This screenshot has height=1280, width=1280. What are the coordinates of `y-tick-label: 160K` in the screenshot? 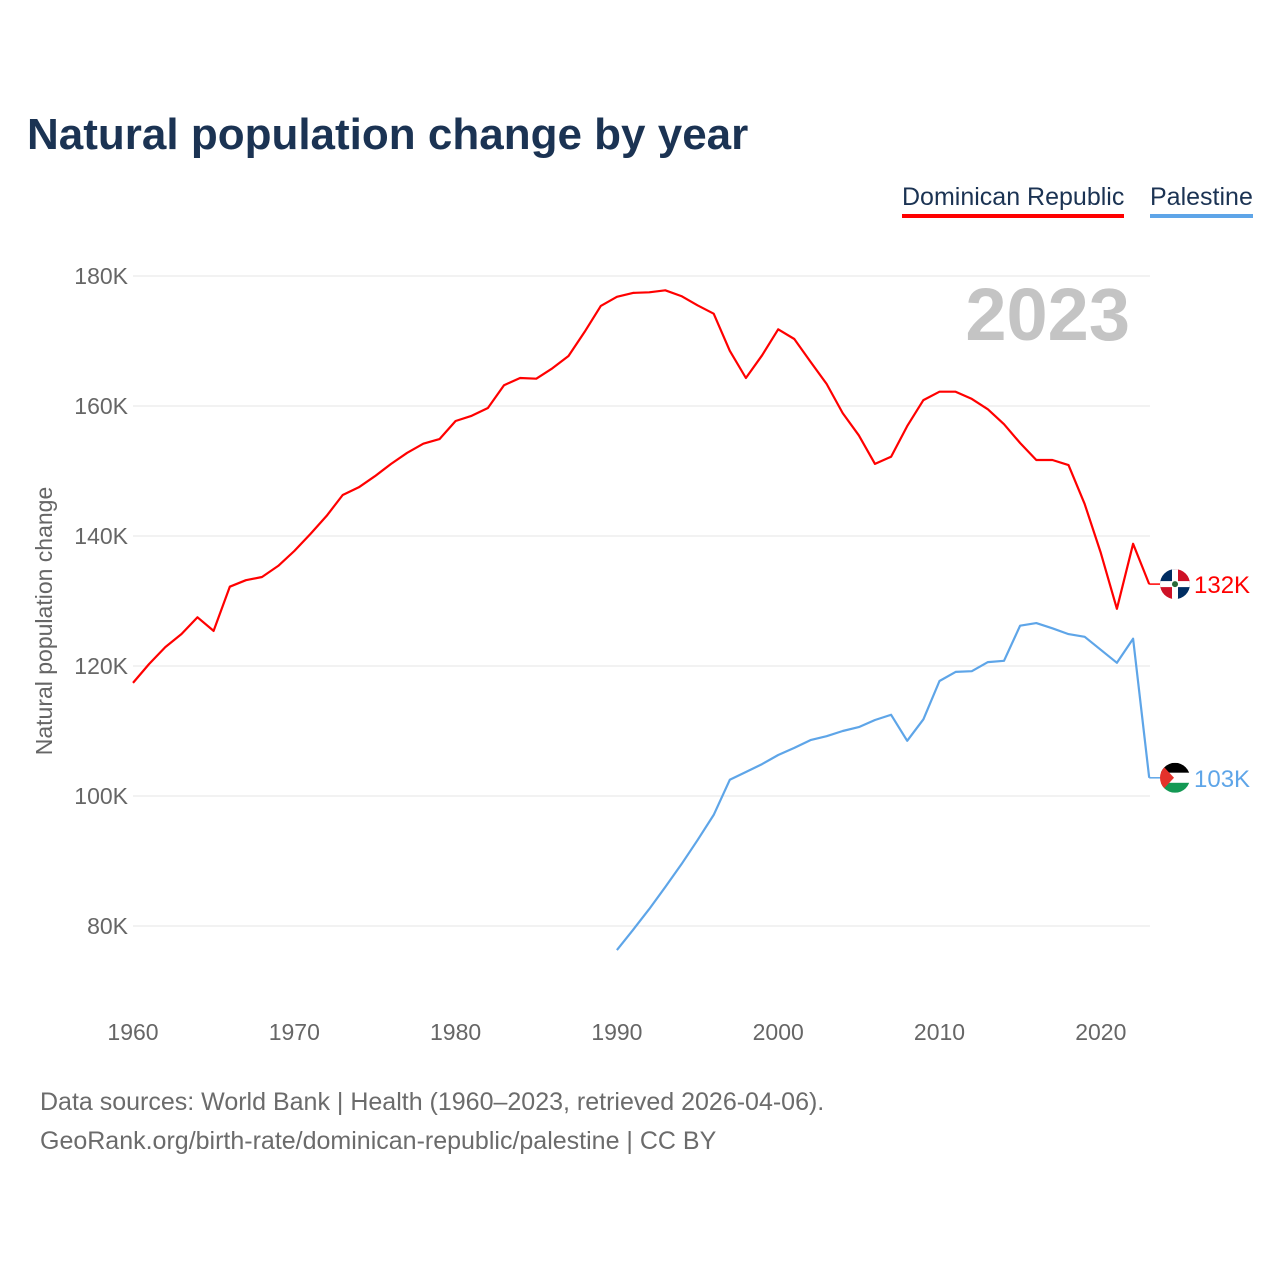 It's located at (101, 406).